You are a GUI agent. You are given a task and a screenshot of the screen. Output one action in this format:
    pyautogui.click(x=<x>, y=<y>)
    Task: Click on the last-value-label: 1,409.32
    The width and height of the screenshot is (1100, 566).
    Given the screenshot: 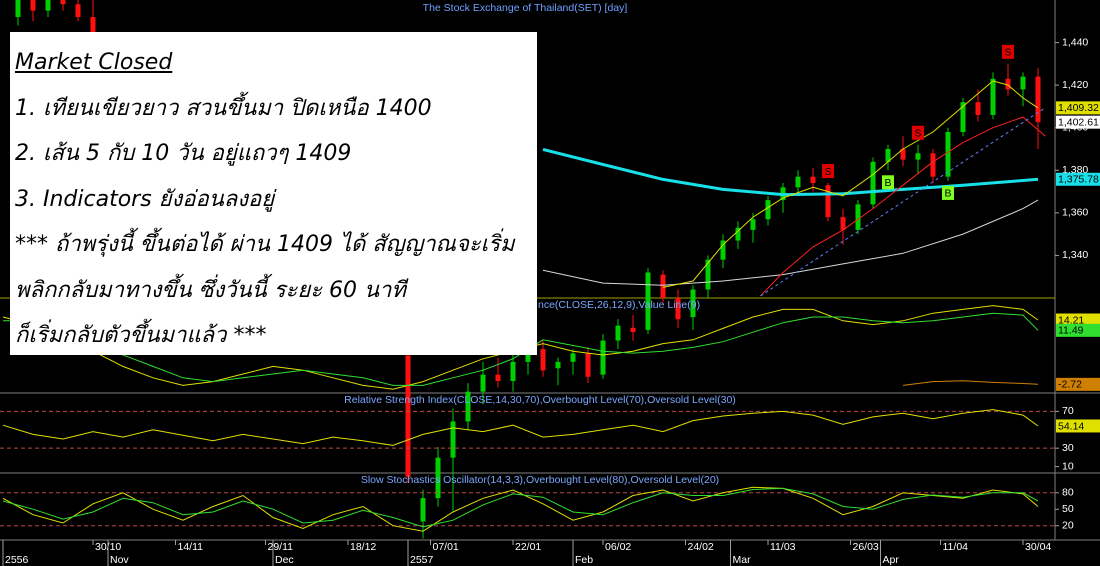 What is the action you would take?
    pyautogui.click(x=1078, y=108)
    